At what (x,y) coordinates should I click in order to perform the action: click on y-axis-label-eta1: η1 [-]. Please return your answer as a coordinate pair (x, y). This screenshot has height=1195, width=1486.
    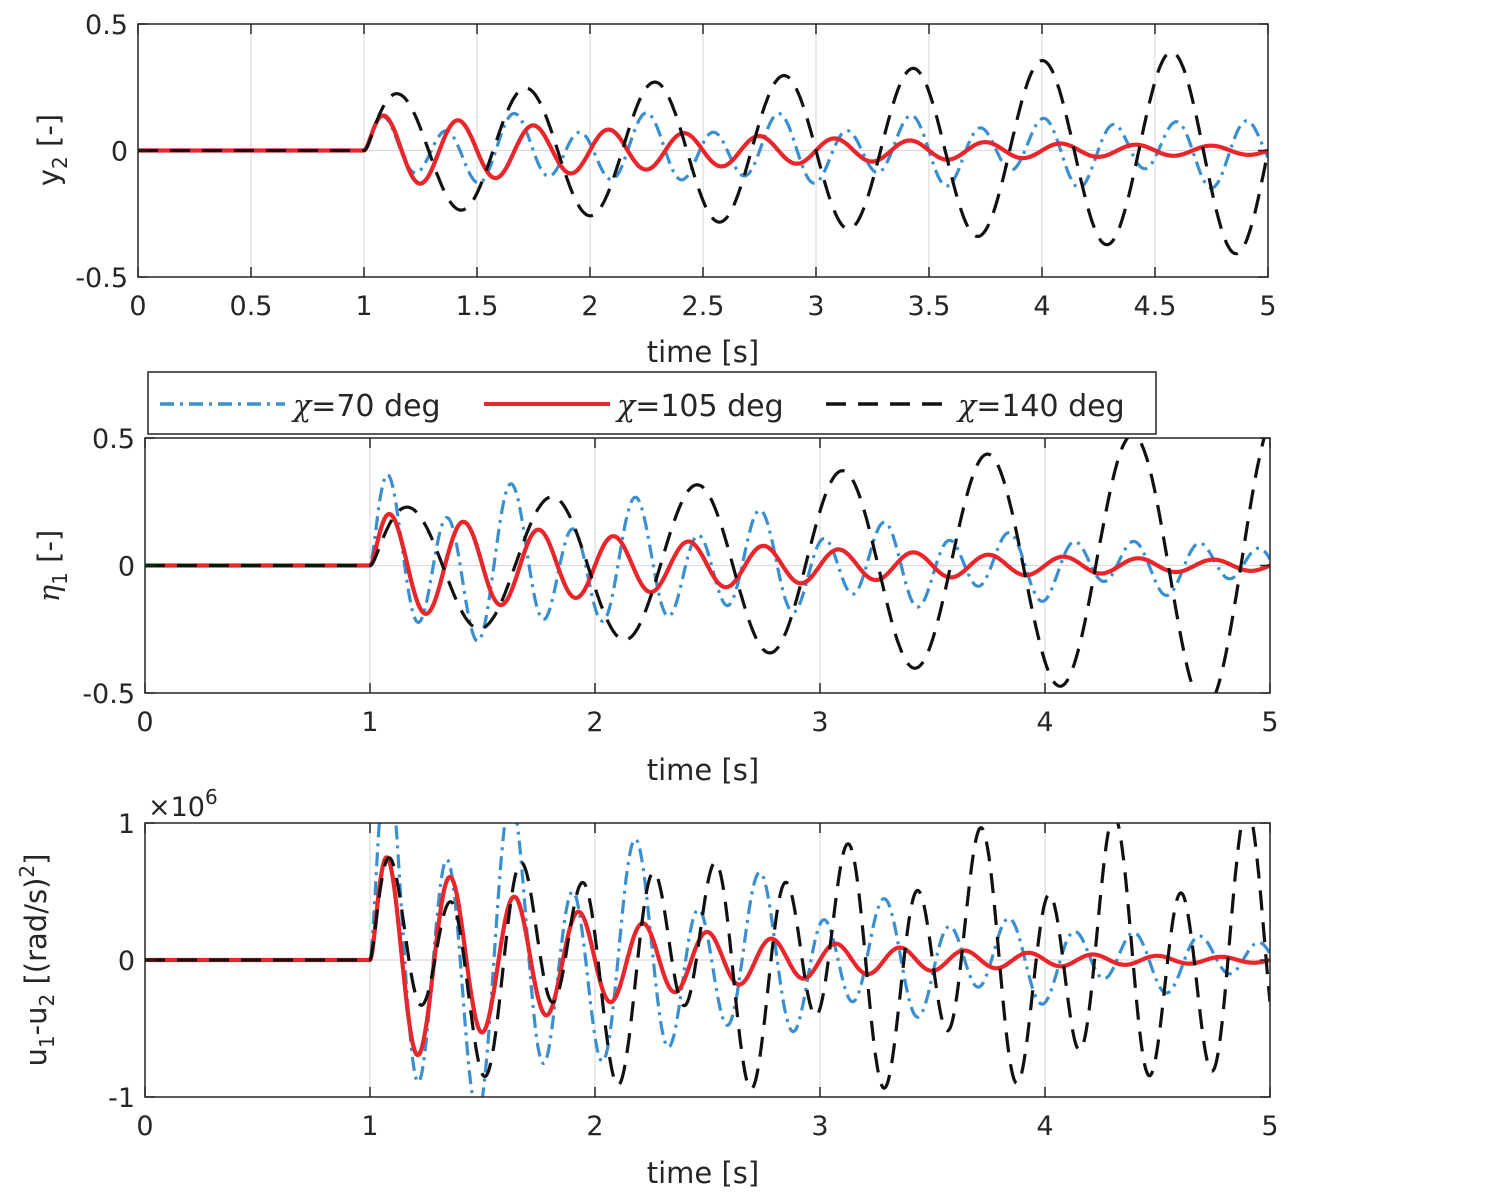
    Looking at the image, I should click on (52, 566).